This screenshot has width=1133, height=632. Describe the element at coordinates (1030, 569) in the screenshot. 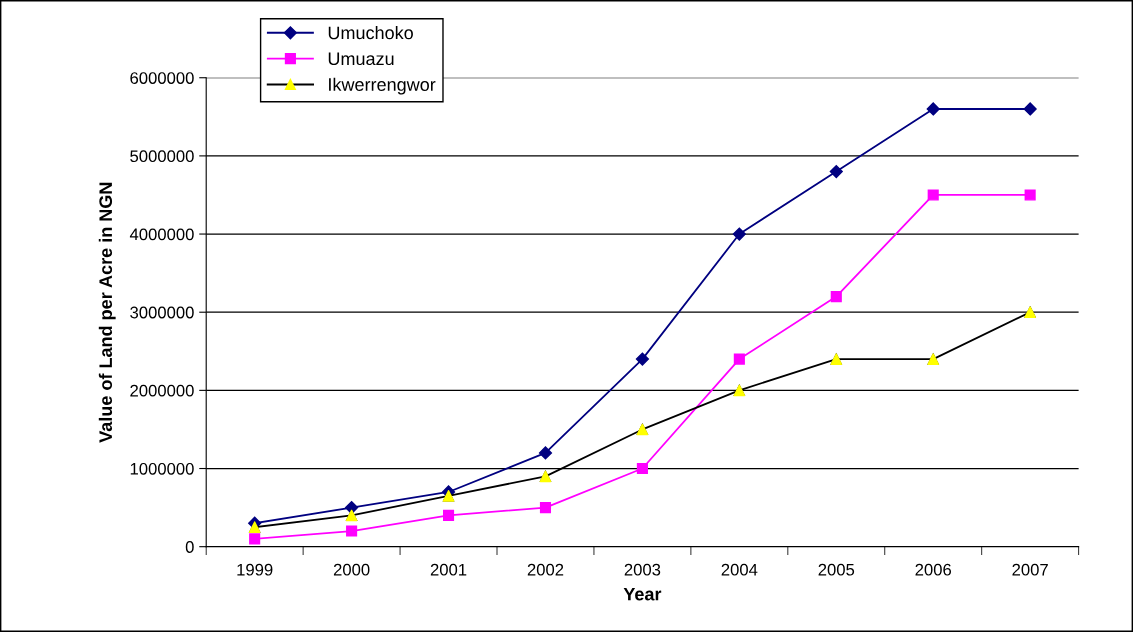

I see `x-tick-label: 2007` at that location.